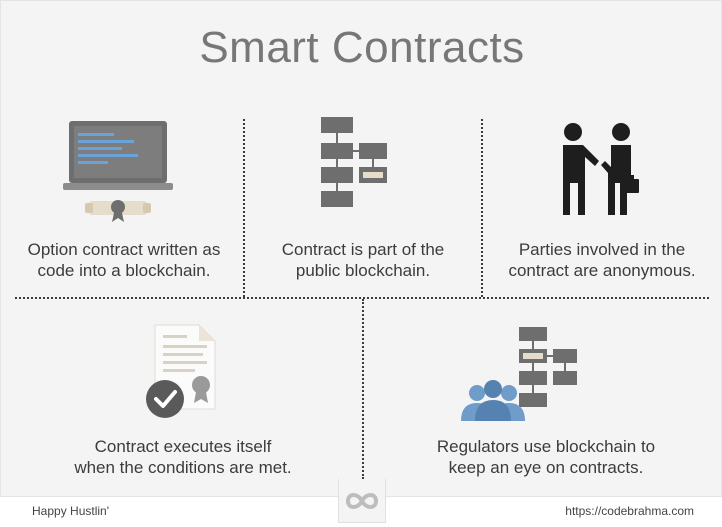  I want to click on step-caption-4-line2: when the conditions are met., so click(183, 467).